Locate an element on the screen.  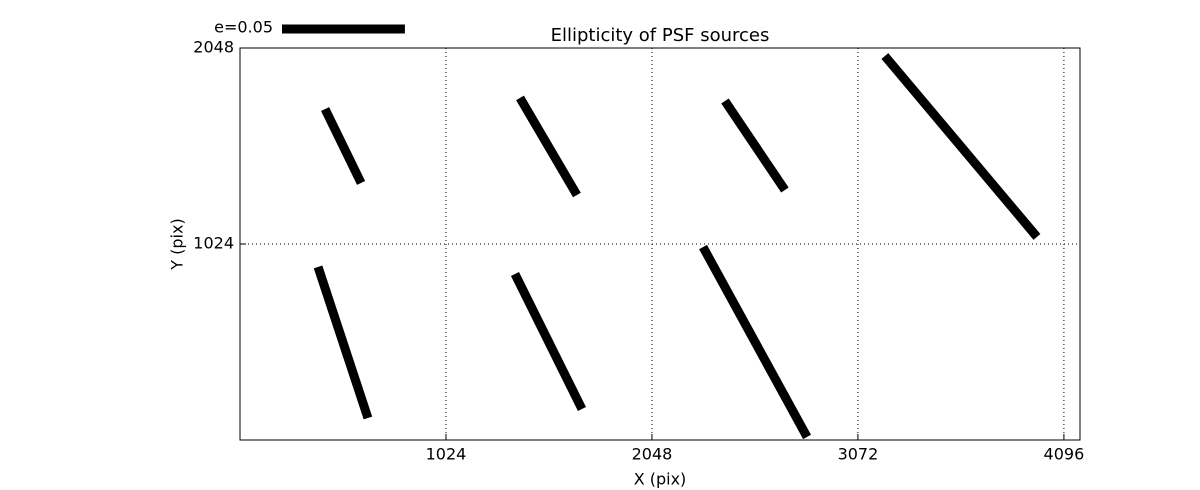
x-axis-label: X (pix) is located at coordinates (660, 479).